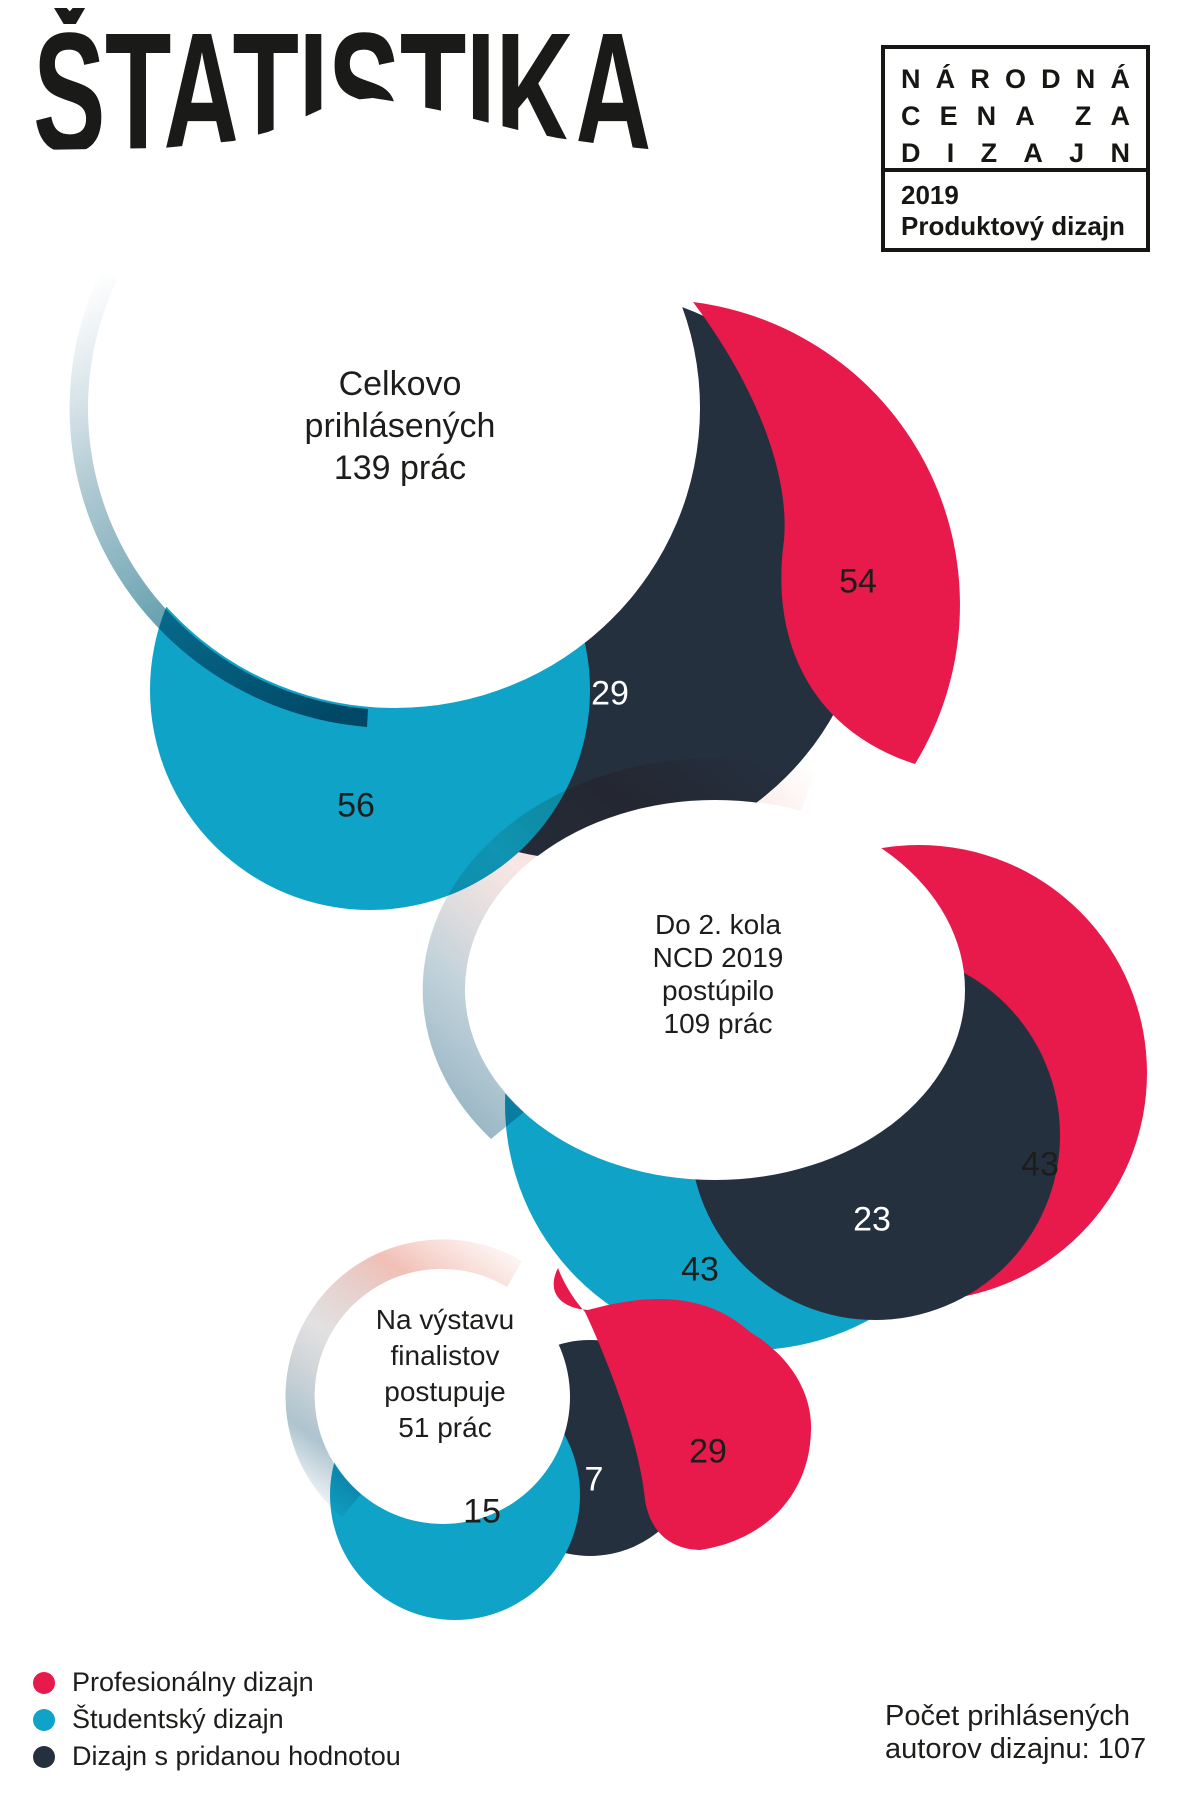  What do you see at coordinates (445, 1355) in the screenshot?
I see `cluster3-label-line: finalistov` at bounding box center [445, 1355].